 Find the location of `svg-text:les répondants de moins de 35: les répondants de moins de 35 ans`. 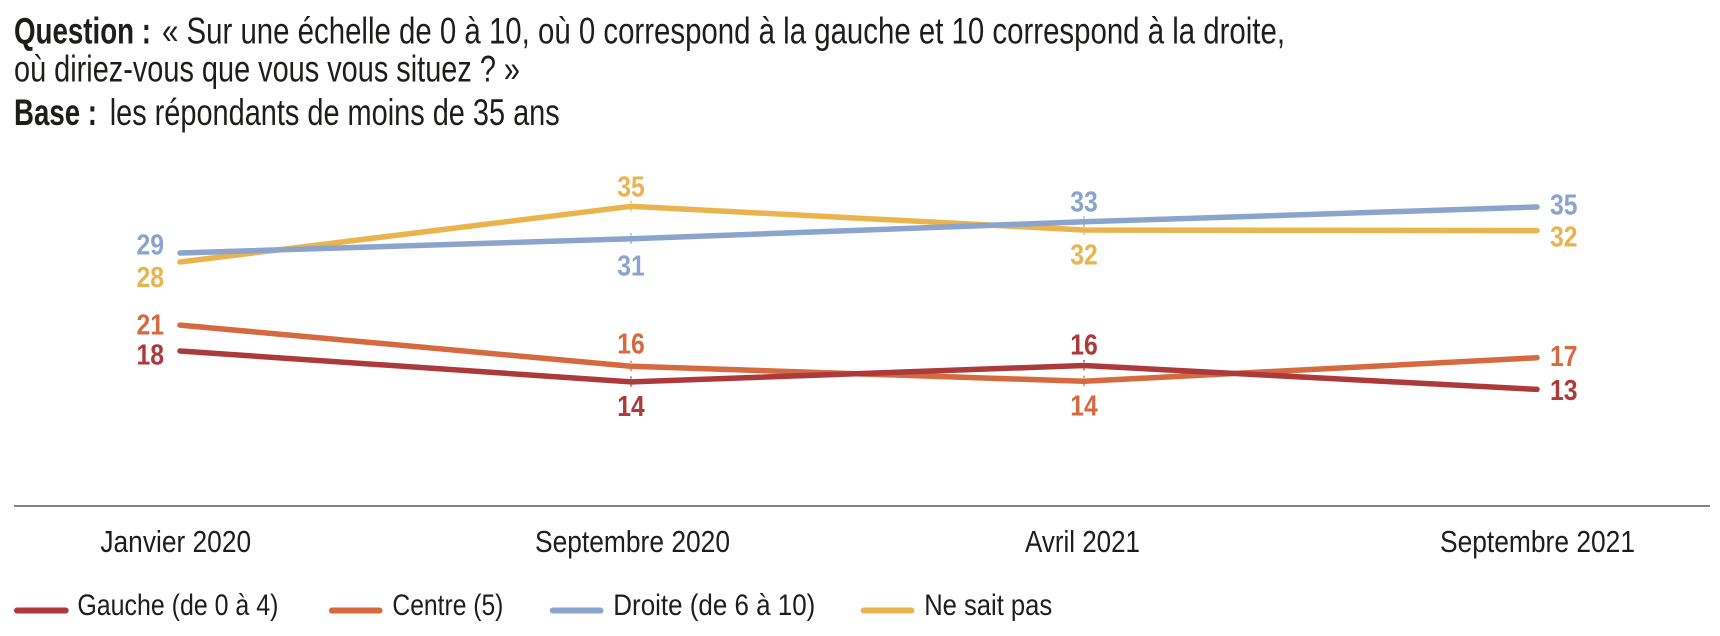

svg-text:les répondants de moins de 35: les répondants de moins de 35 ans is located at coordinates (335, 112).